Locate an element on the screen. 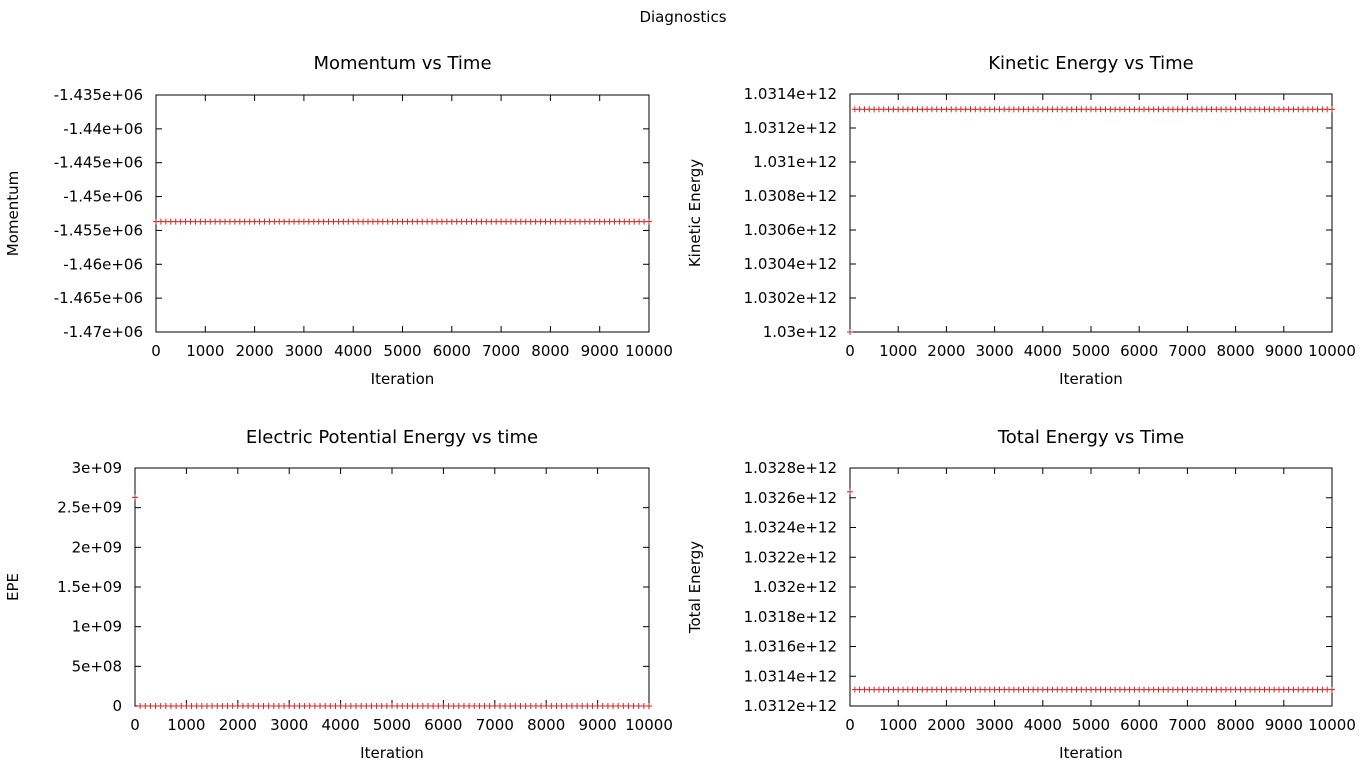 The height and width of the screenshot is (768, 1366). y-tick-label: 2.5e+09 is located at coordinates (89, 508).